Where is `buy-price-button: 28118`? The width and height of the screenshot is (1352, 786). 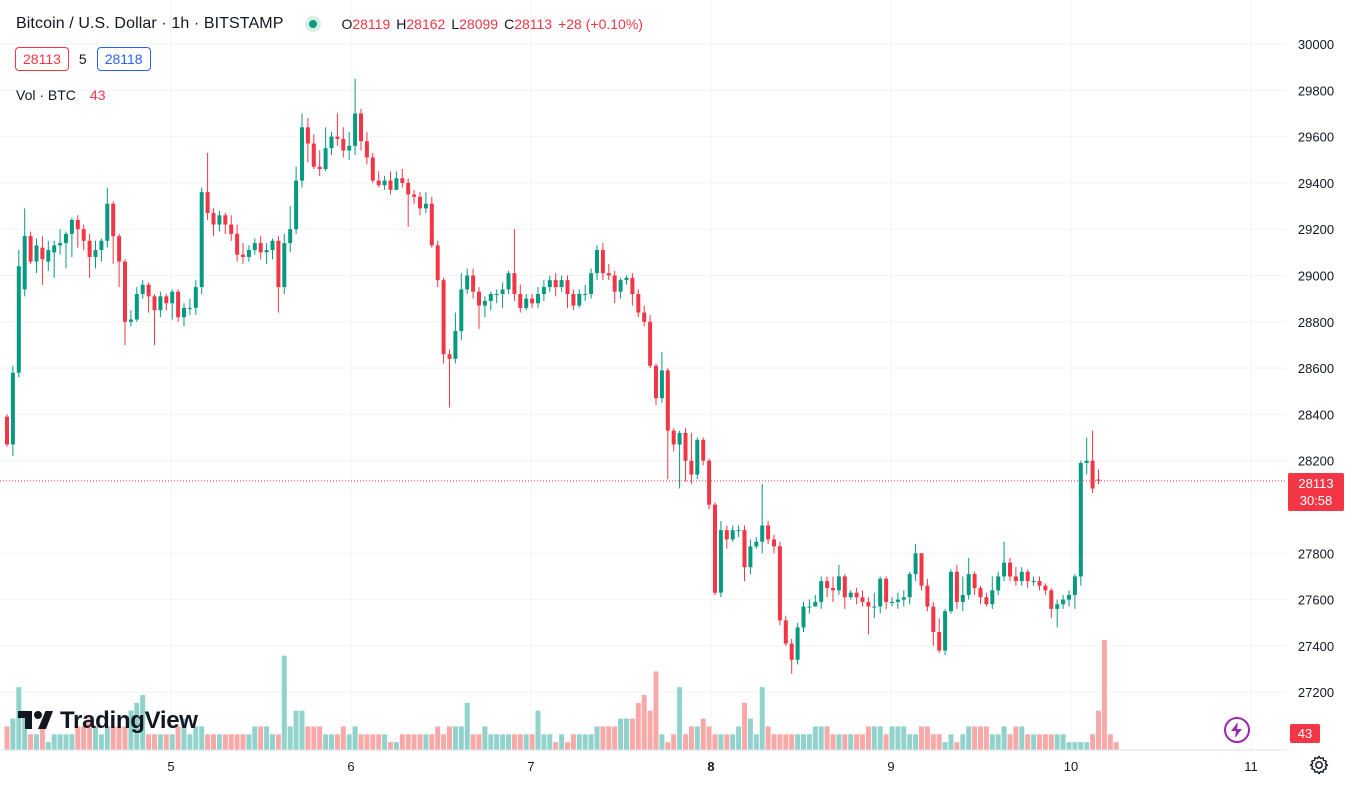 buy-price-button: 28118 is located at coordinates (123, 59).